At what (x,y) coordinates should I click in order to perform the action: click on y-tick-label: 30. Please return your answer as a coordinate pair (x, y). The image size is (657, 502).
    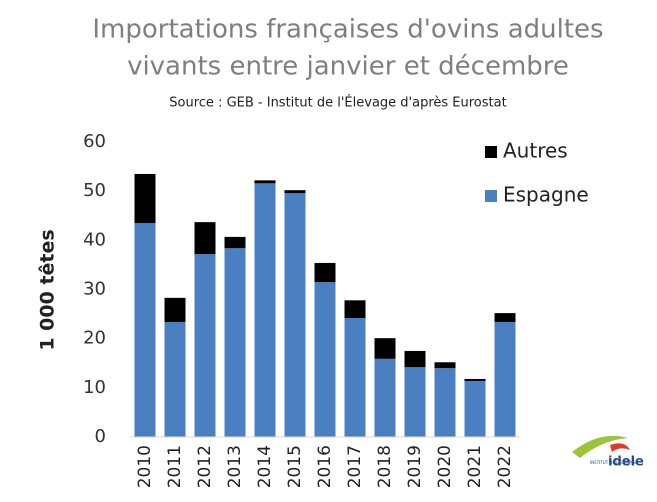
    Looking at the image, I should click on (94, 289).